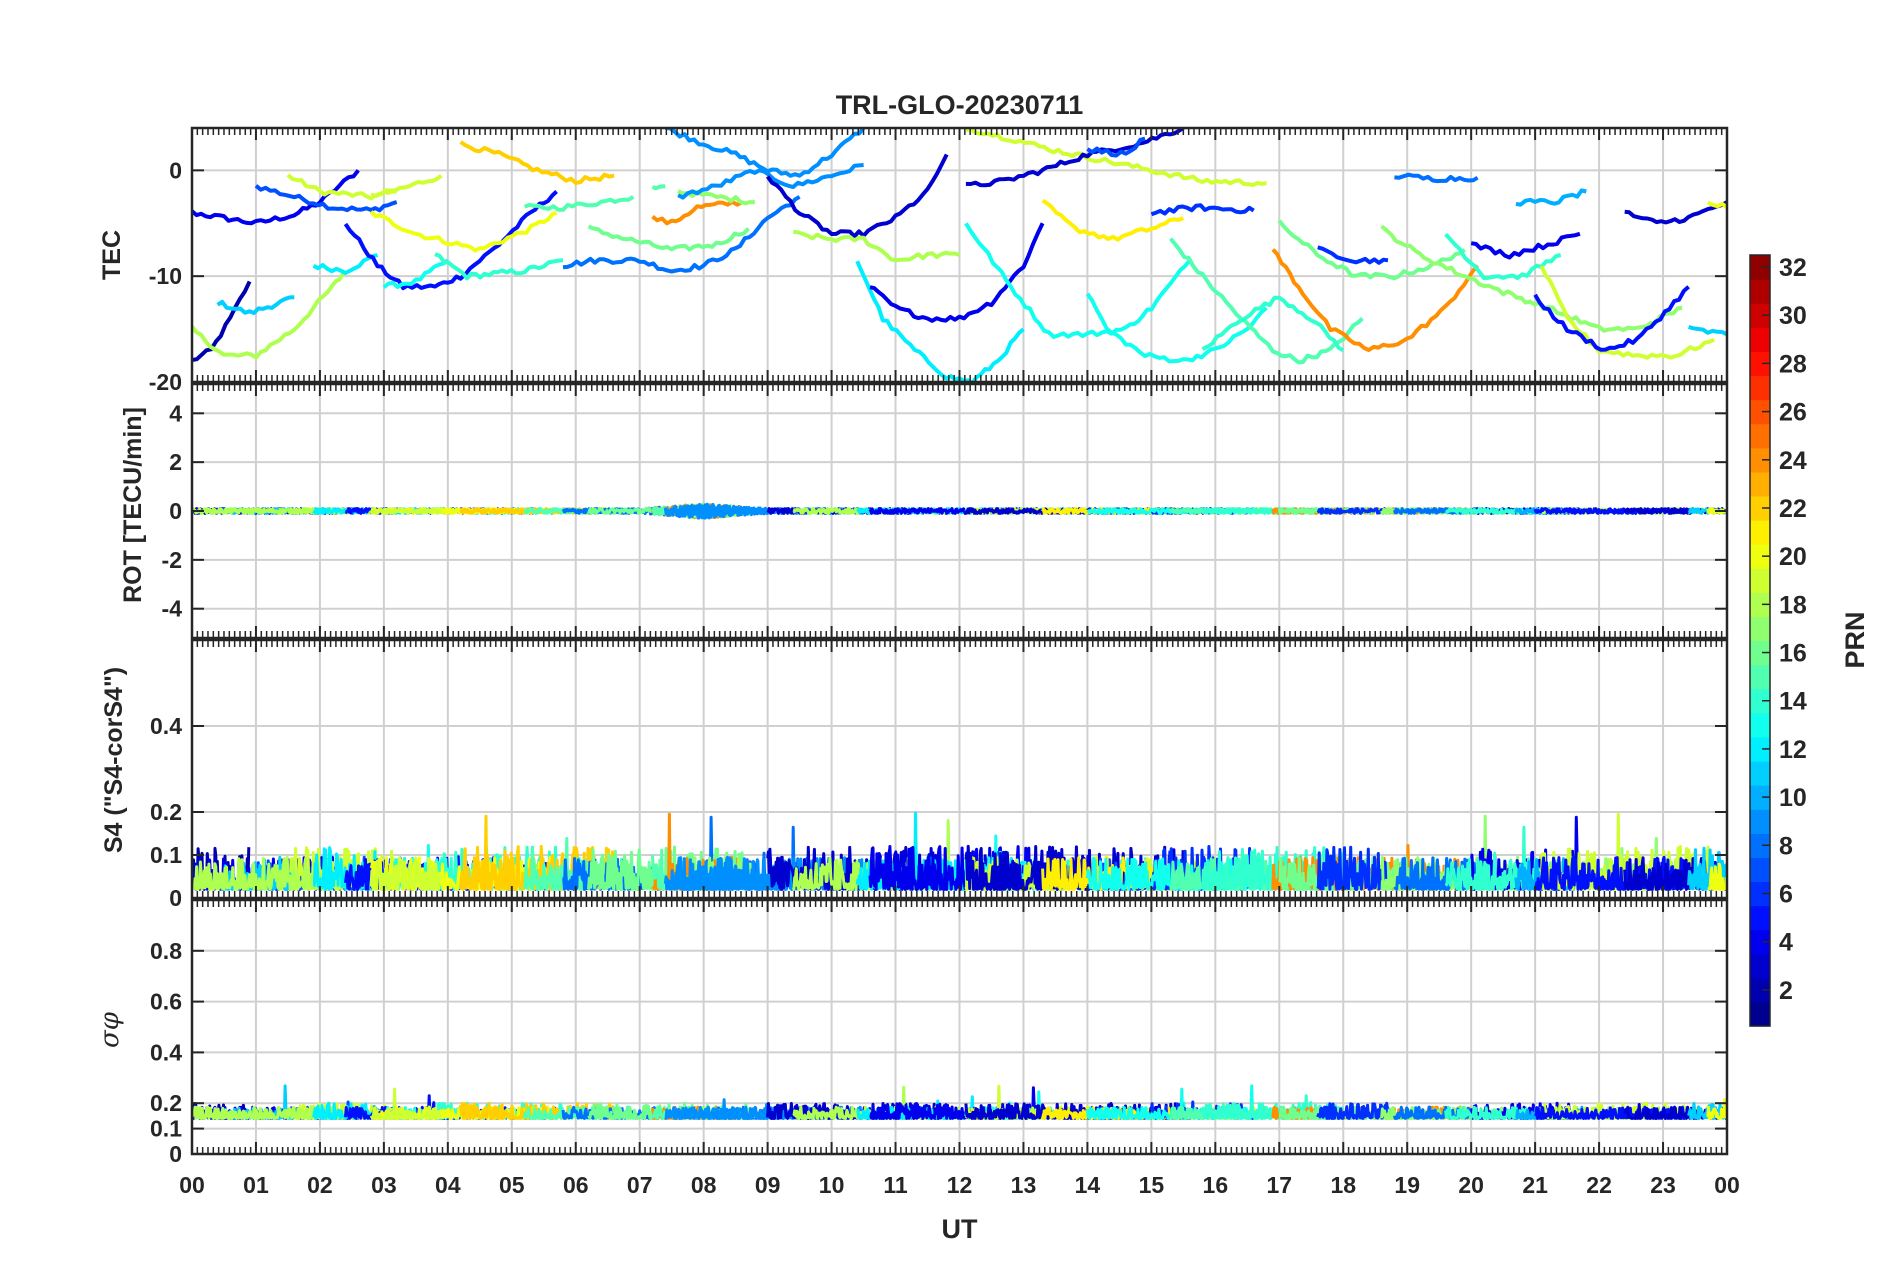 The height and width of the screenshot is (1272, 1902). I want to click on colorbar-tick-label: 14, so click(1793, 702).